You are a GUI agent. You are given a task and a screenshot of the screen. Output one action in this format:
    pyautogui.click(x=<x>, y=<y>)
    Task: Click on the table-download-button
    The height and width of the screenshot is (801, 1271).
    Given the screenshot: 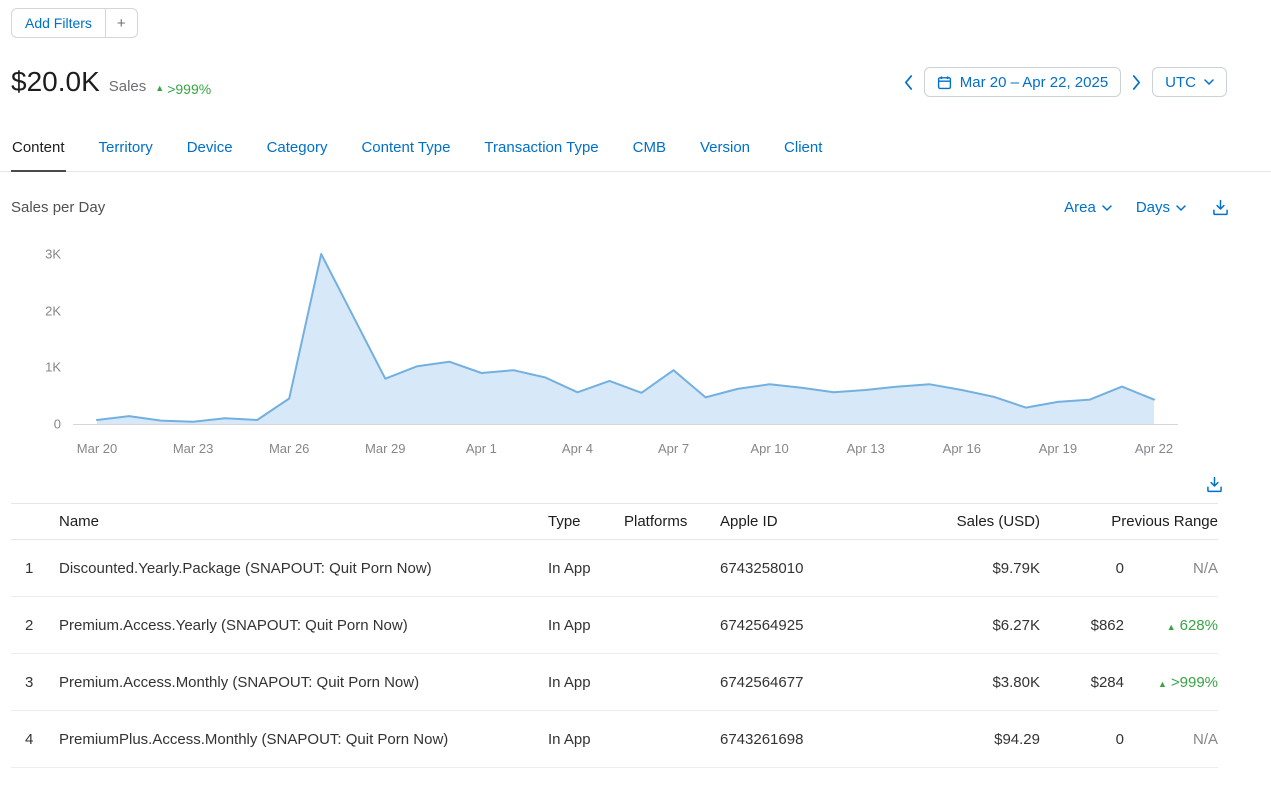 What is the action you would take?
    pyautogui.click(x=1214, y=484)
    